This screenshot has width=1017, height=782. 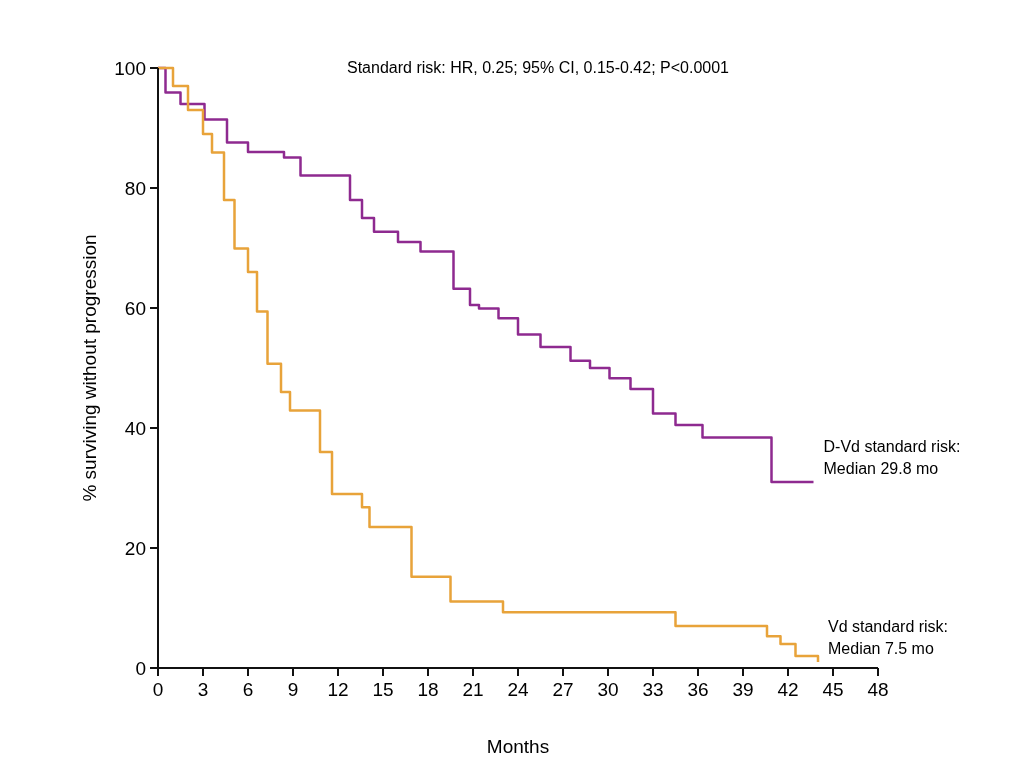 I want to click on y-tick-label: 60, so click(x=135, y=308).